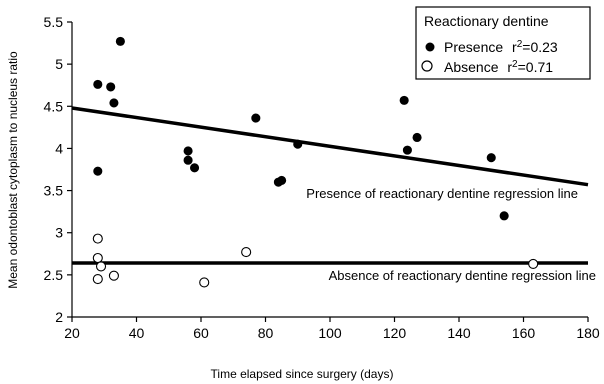 The width and height of the screenshot is (604, 384). I want to click on y-tick-label: 5, so click(59, 64).